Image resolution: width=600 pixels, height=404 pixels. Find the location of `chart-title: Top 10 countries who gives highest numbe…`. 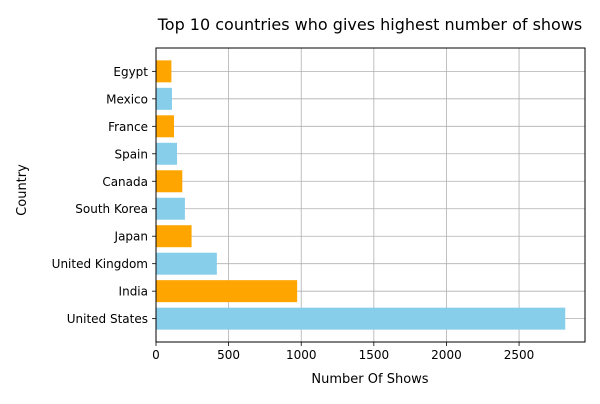

chart-title: Top 10 countries who gives highest numbe… is located at coordinates (370, 24).